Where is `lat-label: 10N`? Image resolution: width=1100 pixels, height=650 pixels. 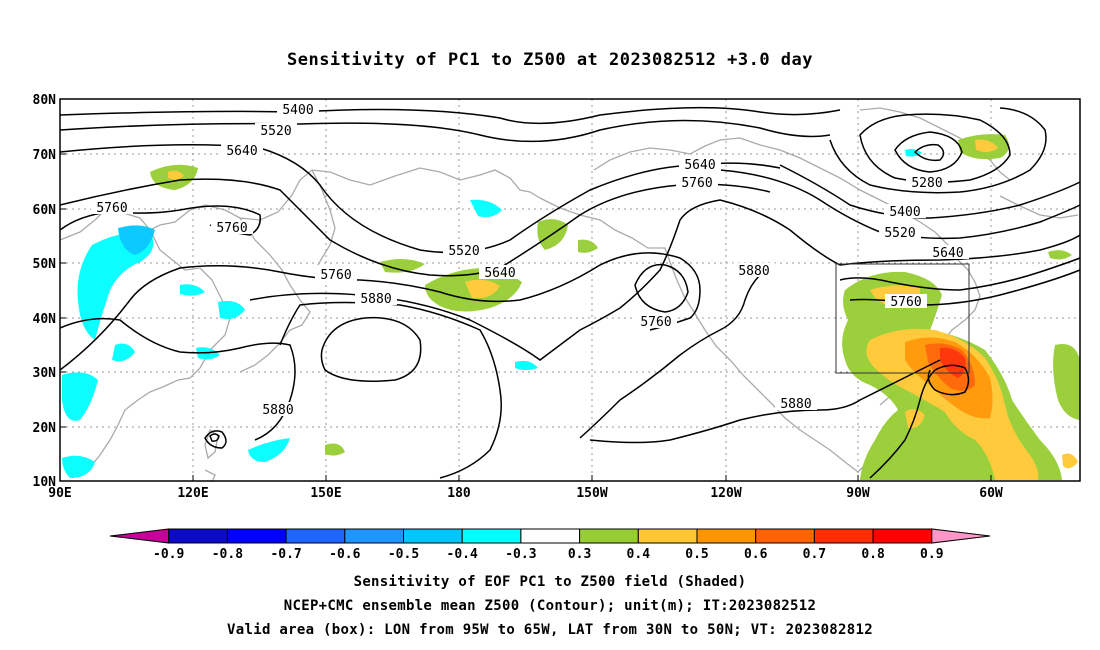 lat-label: 10N is located at coordinates (45, 482).